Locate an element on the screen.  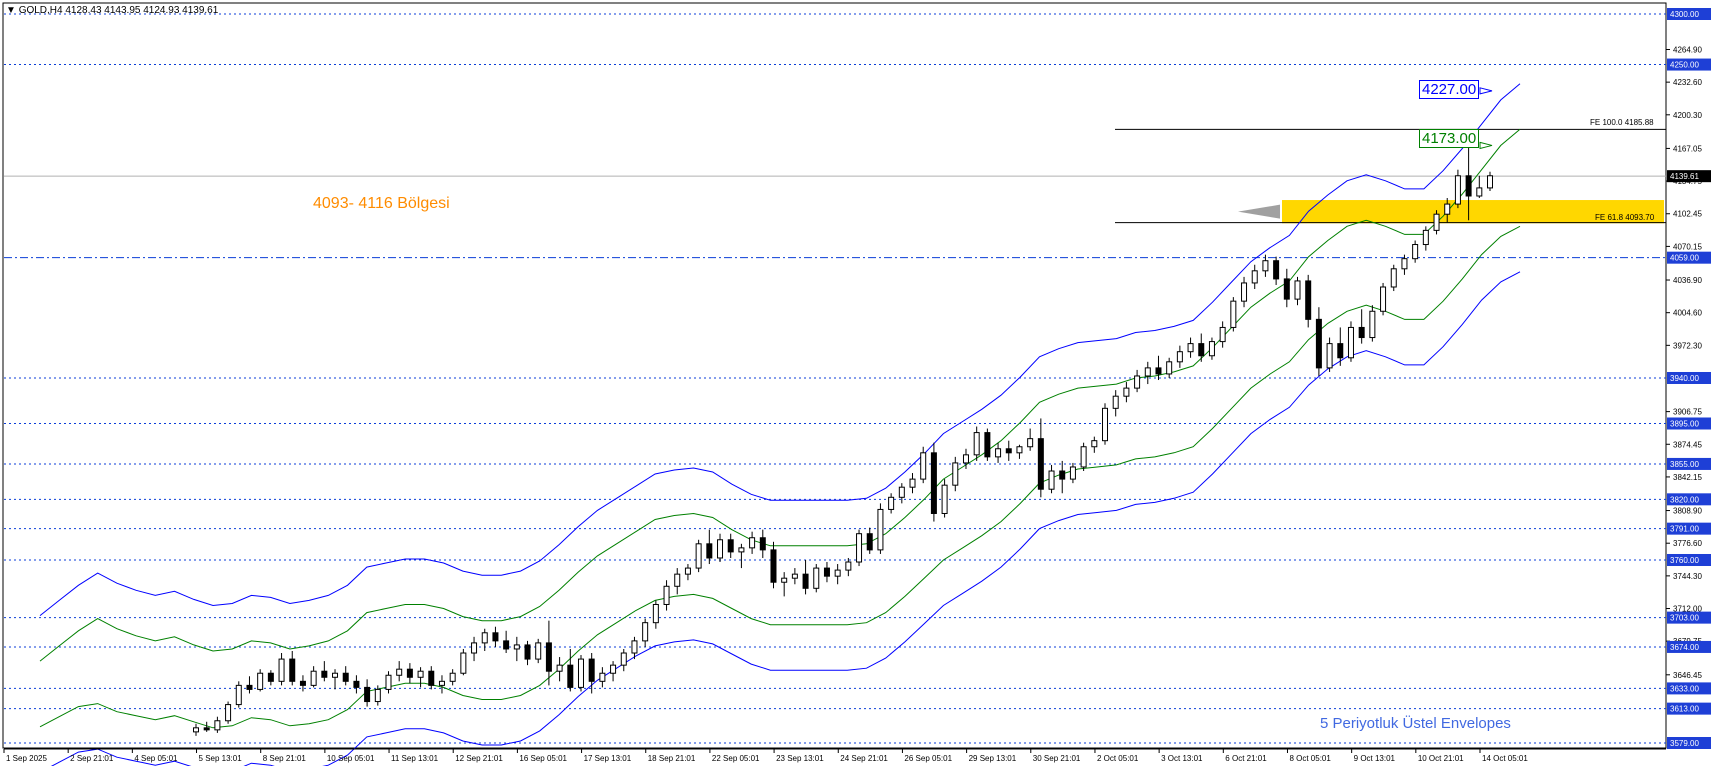
time-tick-label: 10 Sep 05:01 is located at coordinates (351, 758).